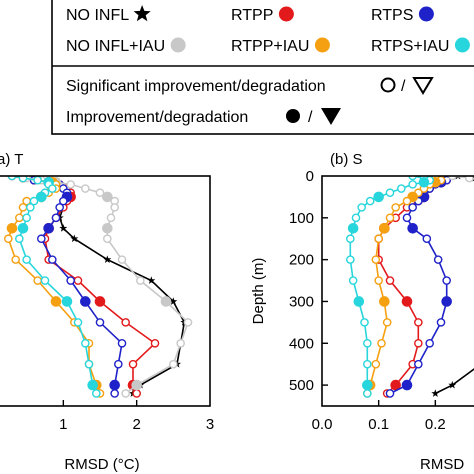  I want to click on panel-a-x-ticks: 1 2 3, so click(136, 416).